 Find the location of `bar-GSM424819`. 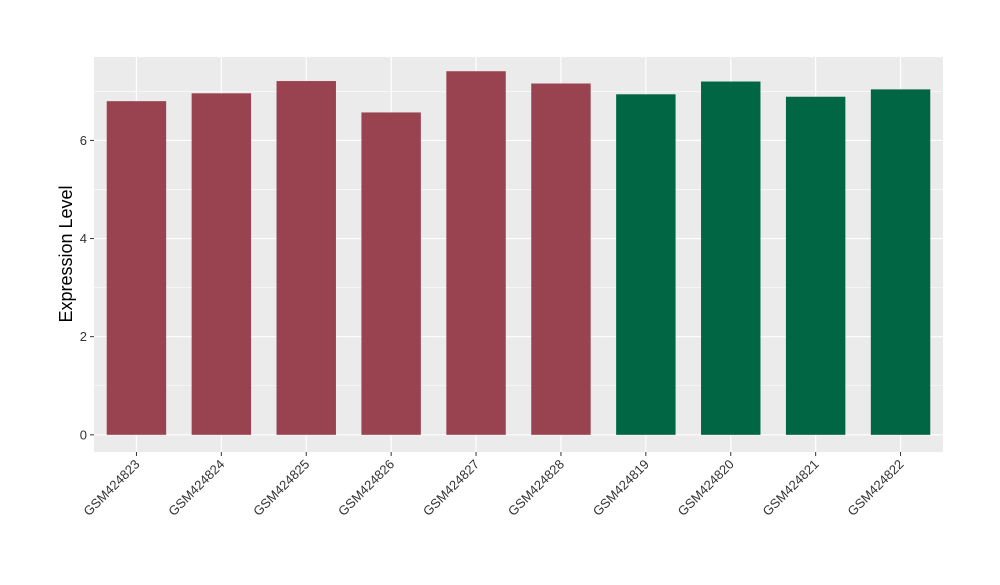

bar-GSM424819 is located at coordinates (646, 264).